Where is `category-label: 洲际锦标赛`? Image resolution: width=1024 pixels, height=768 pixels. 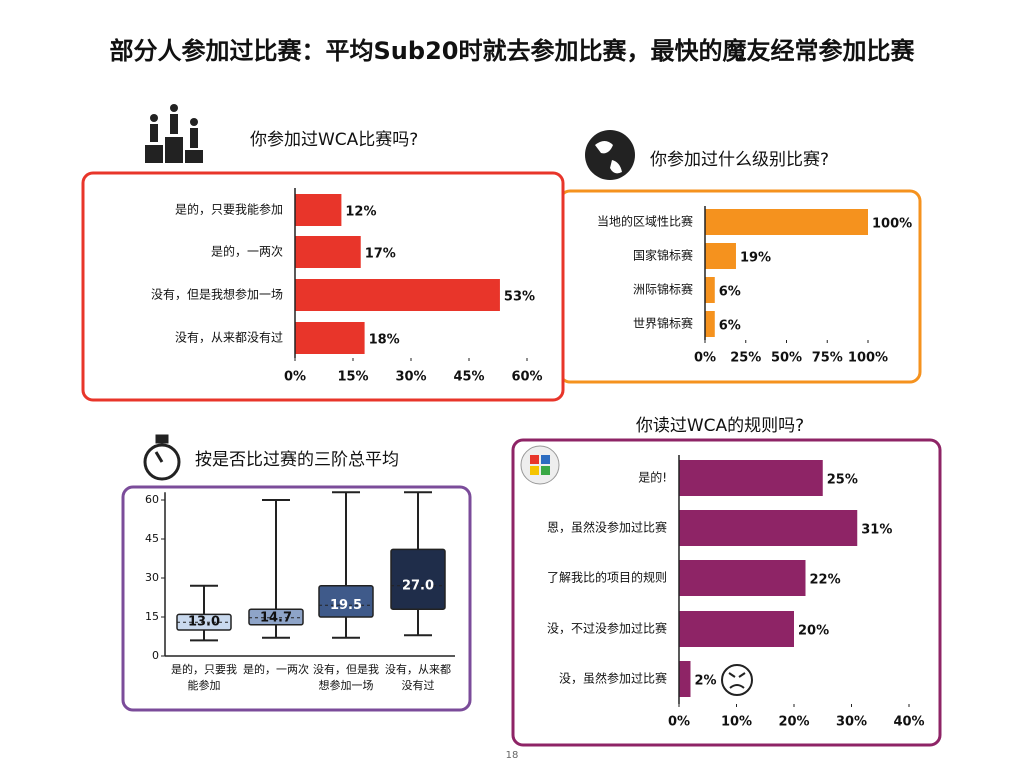
category-label: 洲际锦标赛 is located at coordinates (663, 289).